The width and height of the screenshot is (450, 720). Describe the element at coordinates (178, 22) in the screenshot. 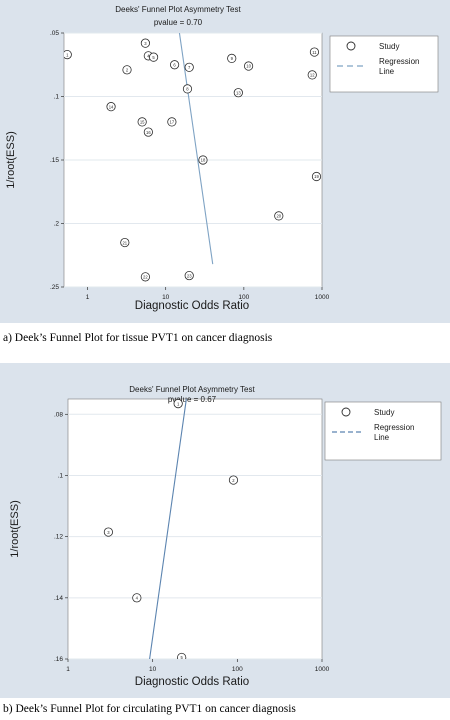

I see `chart-subtitle: pvalue = 0.70` at that location.